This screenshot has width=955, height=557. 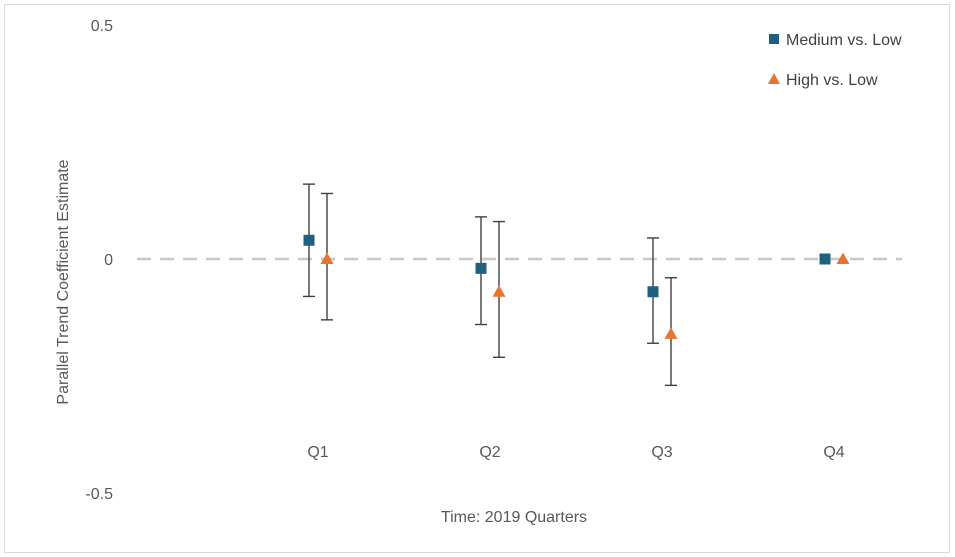 I want to click on legend-item-medium-vs-low: Medium vs. Low, so click(x=835, y=40).